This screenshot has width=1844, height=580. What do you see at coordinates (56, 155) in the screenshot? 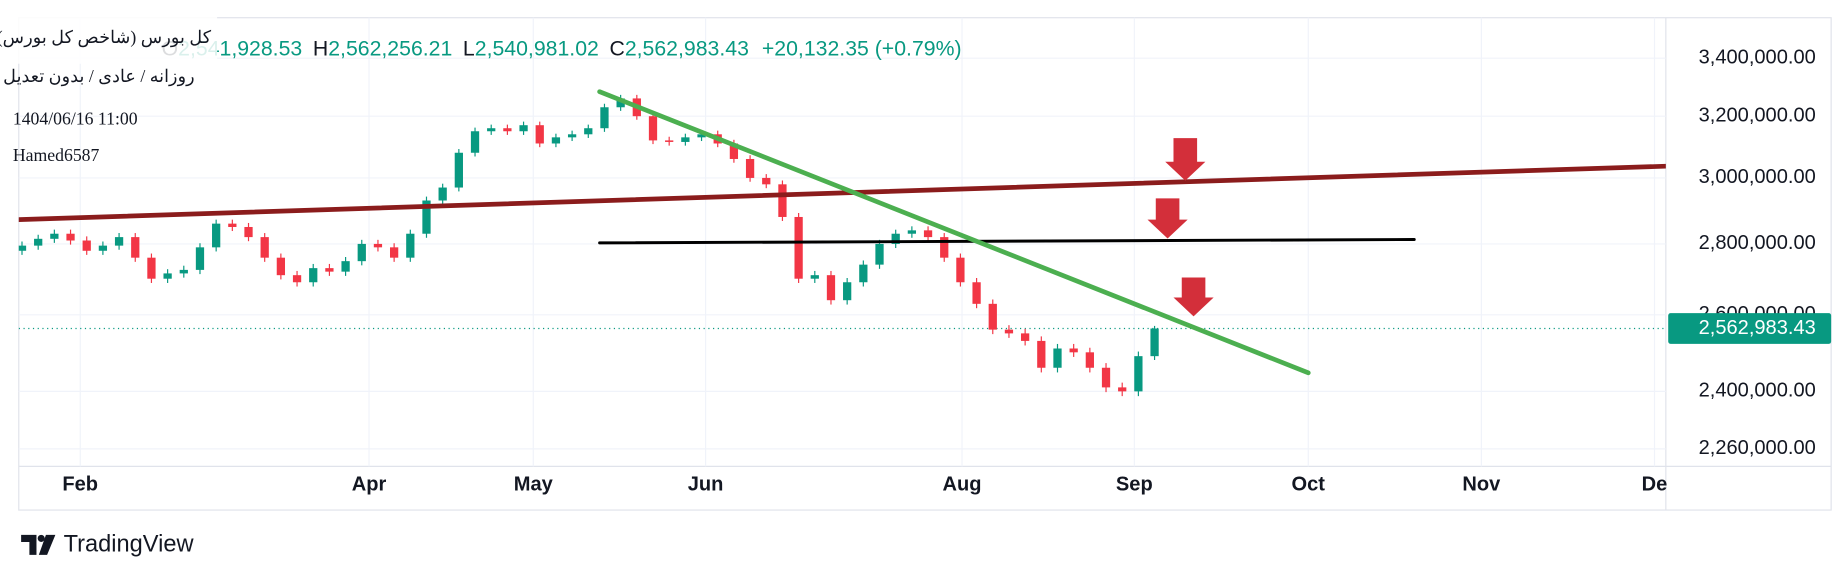
I see `author: Hamed6587` at bounding box center [56, 155].